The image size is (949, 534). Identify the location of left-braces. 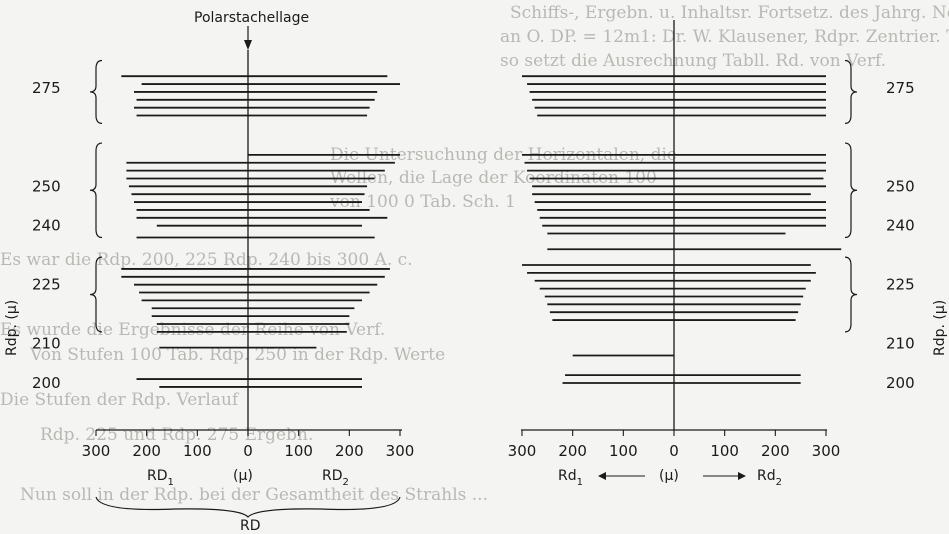
(96, 196).